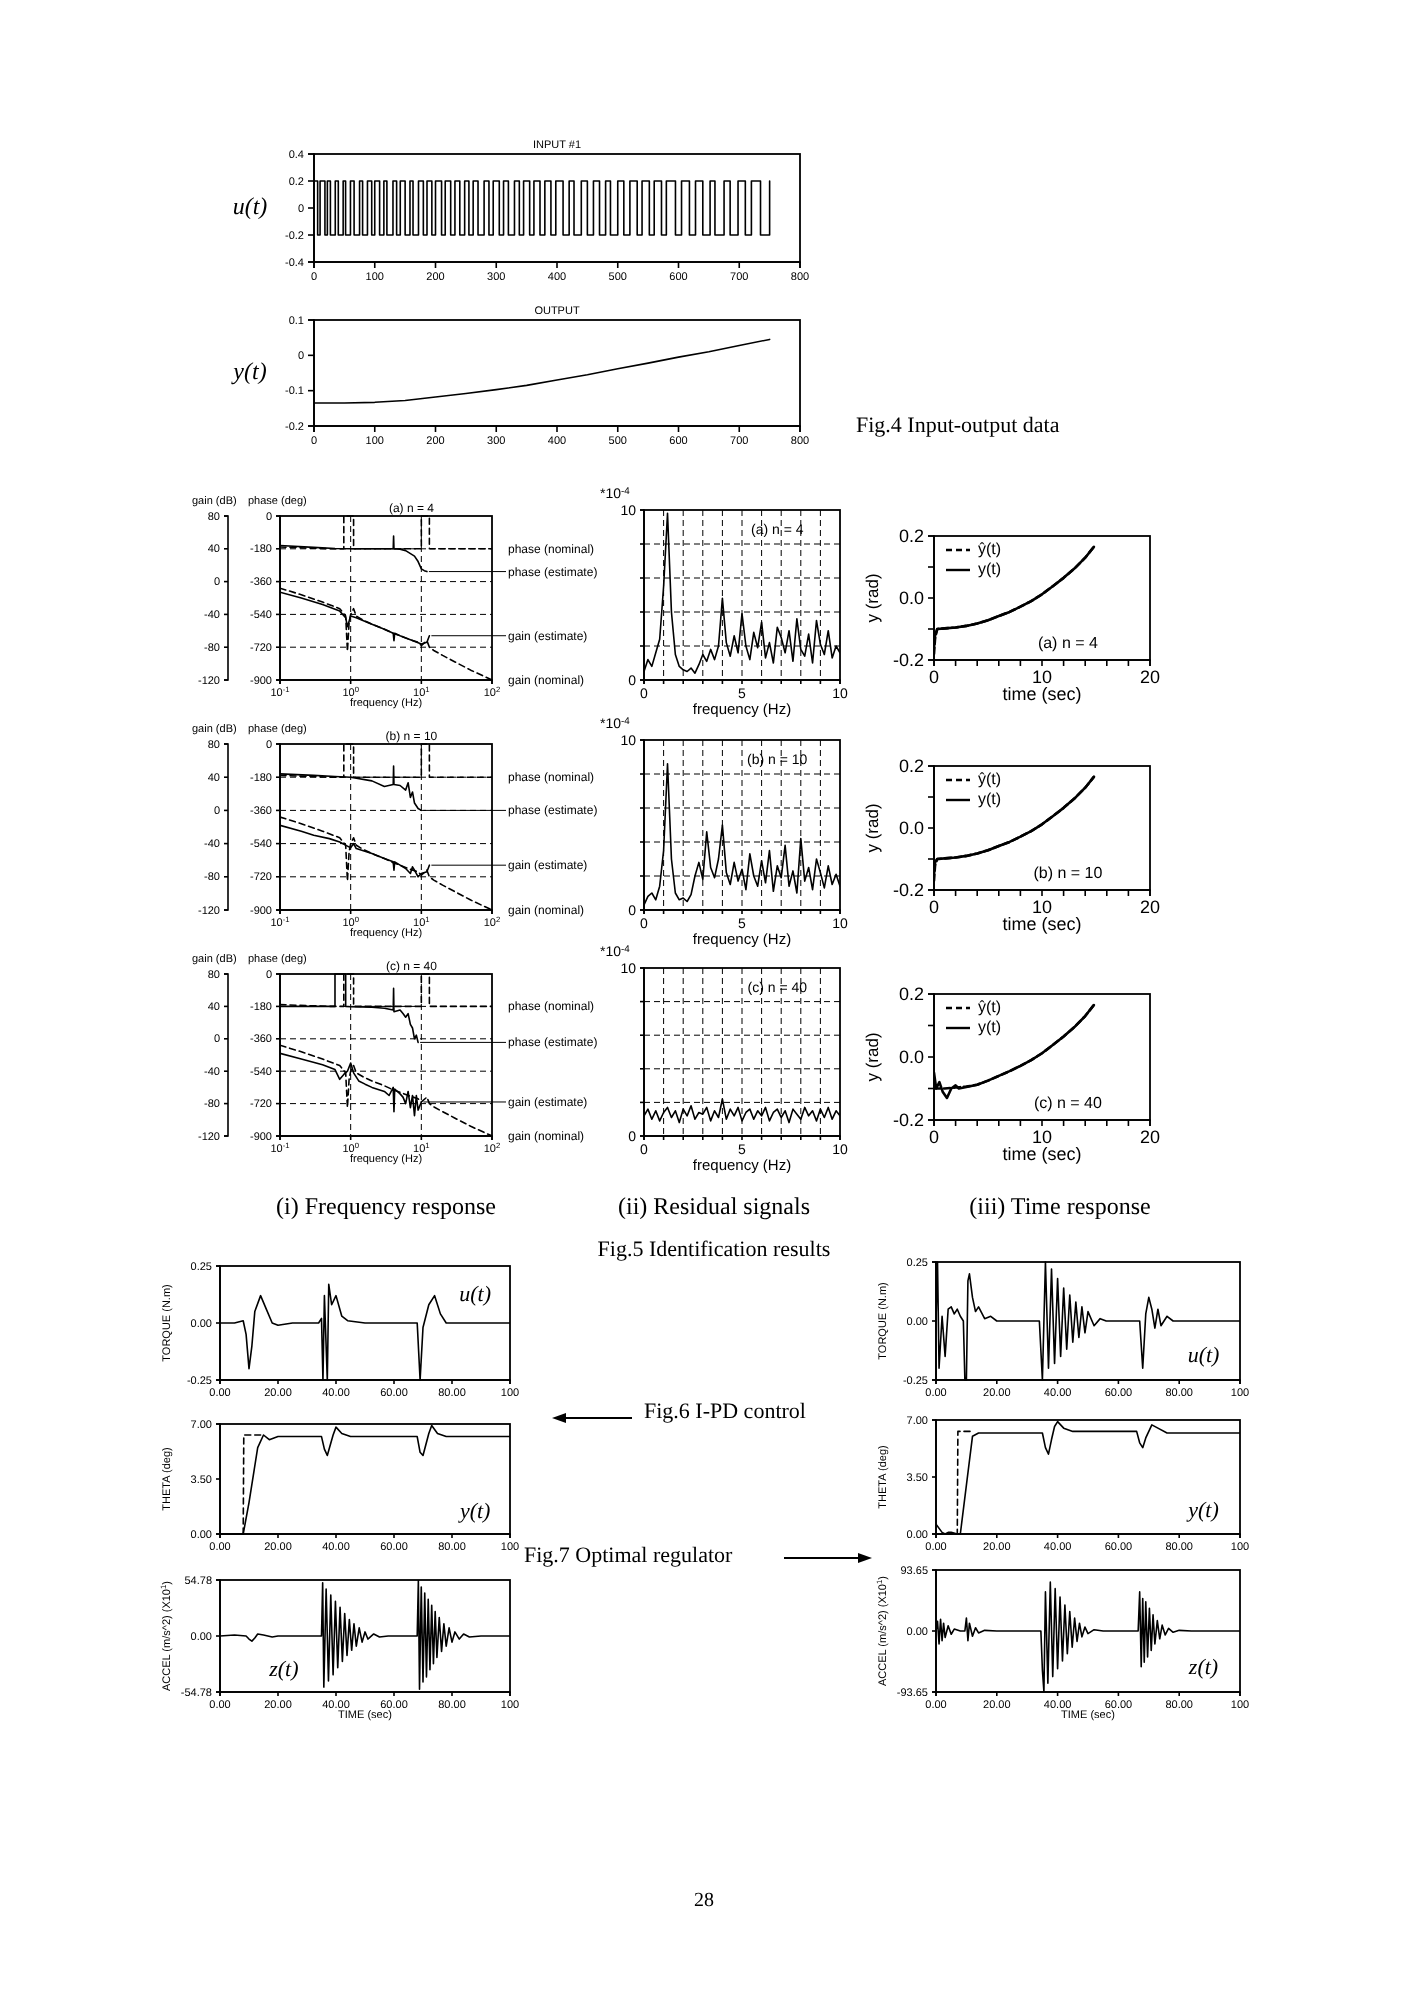  Describe the element at coordinates (1060, 1206) in the screenshot. I see `text: (iii) Time response` at that location.